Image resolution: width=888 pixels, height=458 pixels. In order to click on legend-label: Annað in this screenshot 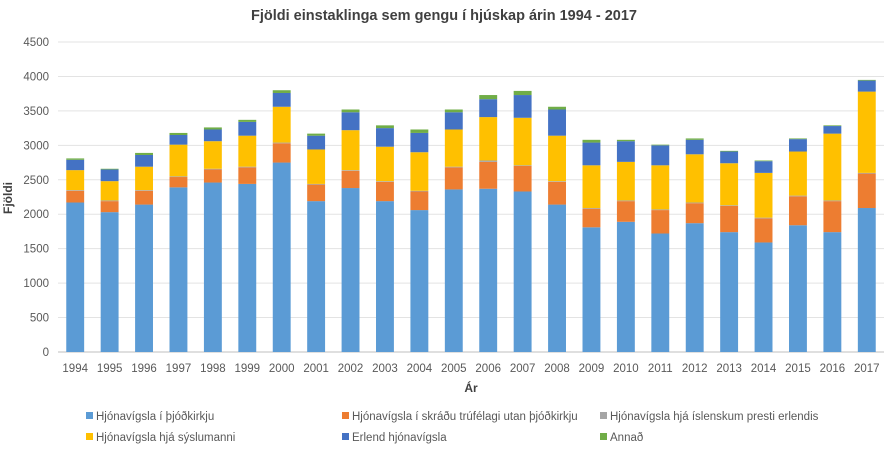, I will do `click(626, 438)`.